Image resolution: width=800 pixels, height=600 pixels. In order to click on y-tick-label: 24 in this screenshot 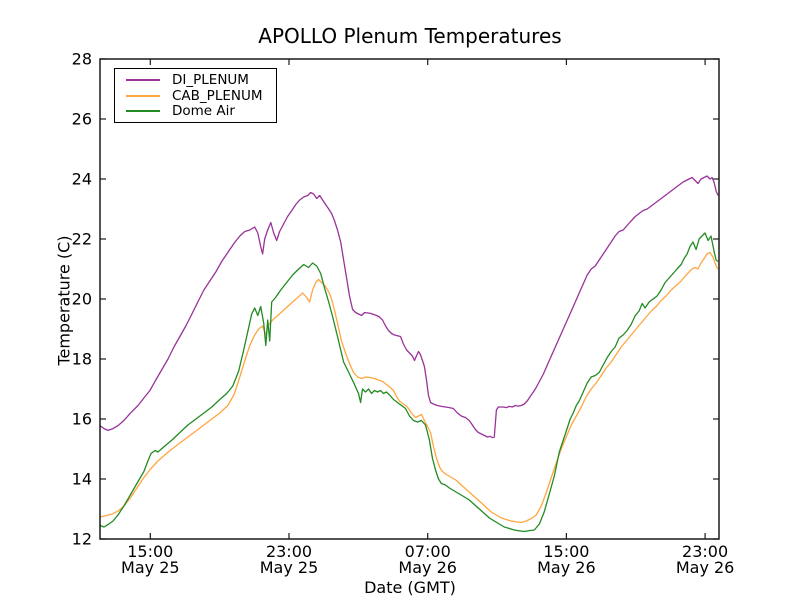, I will do `click(82, 179)`.